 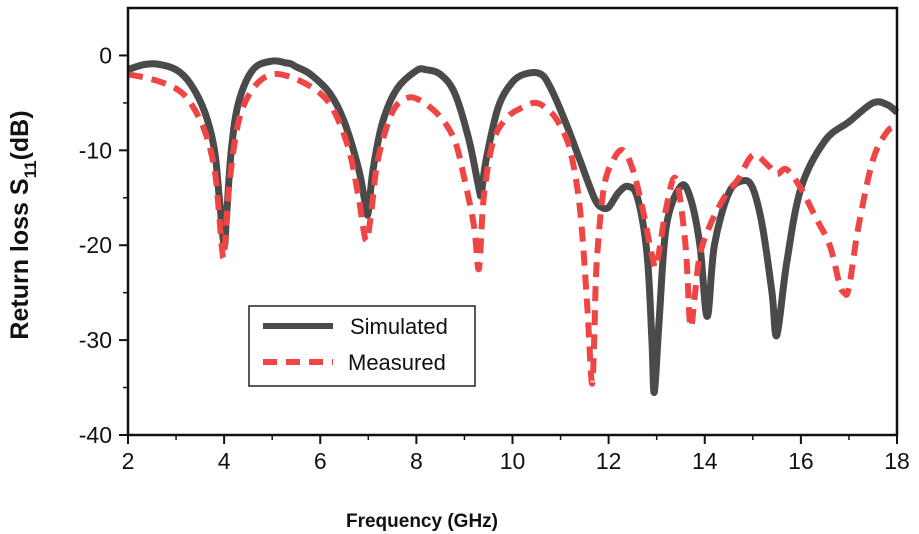 I want to click on y-tick-label: -30, so click(x=95, y=340).